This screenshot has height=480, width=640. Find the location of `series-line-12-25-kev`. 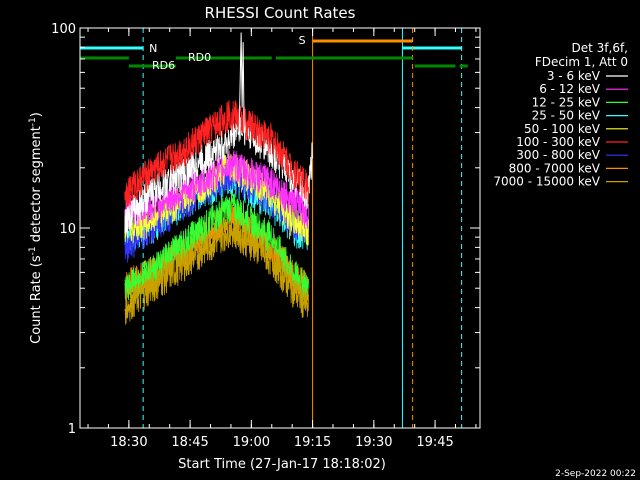

series-line-12-25-kev is located at coordinates (216, 245).